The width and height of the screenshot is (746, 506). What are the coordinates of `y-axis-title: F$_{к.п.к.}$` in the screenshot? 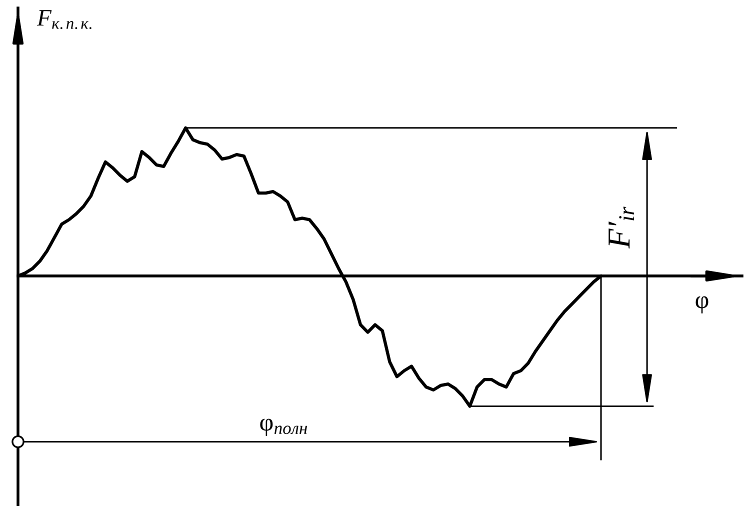 It's located at (64, 20).